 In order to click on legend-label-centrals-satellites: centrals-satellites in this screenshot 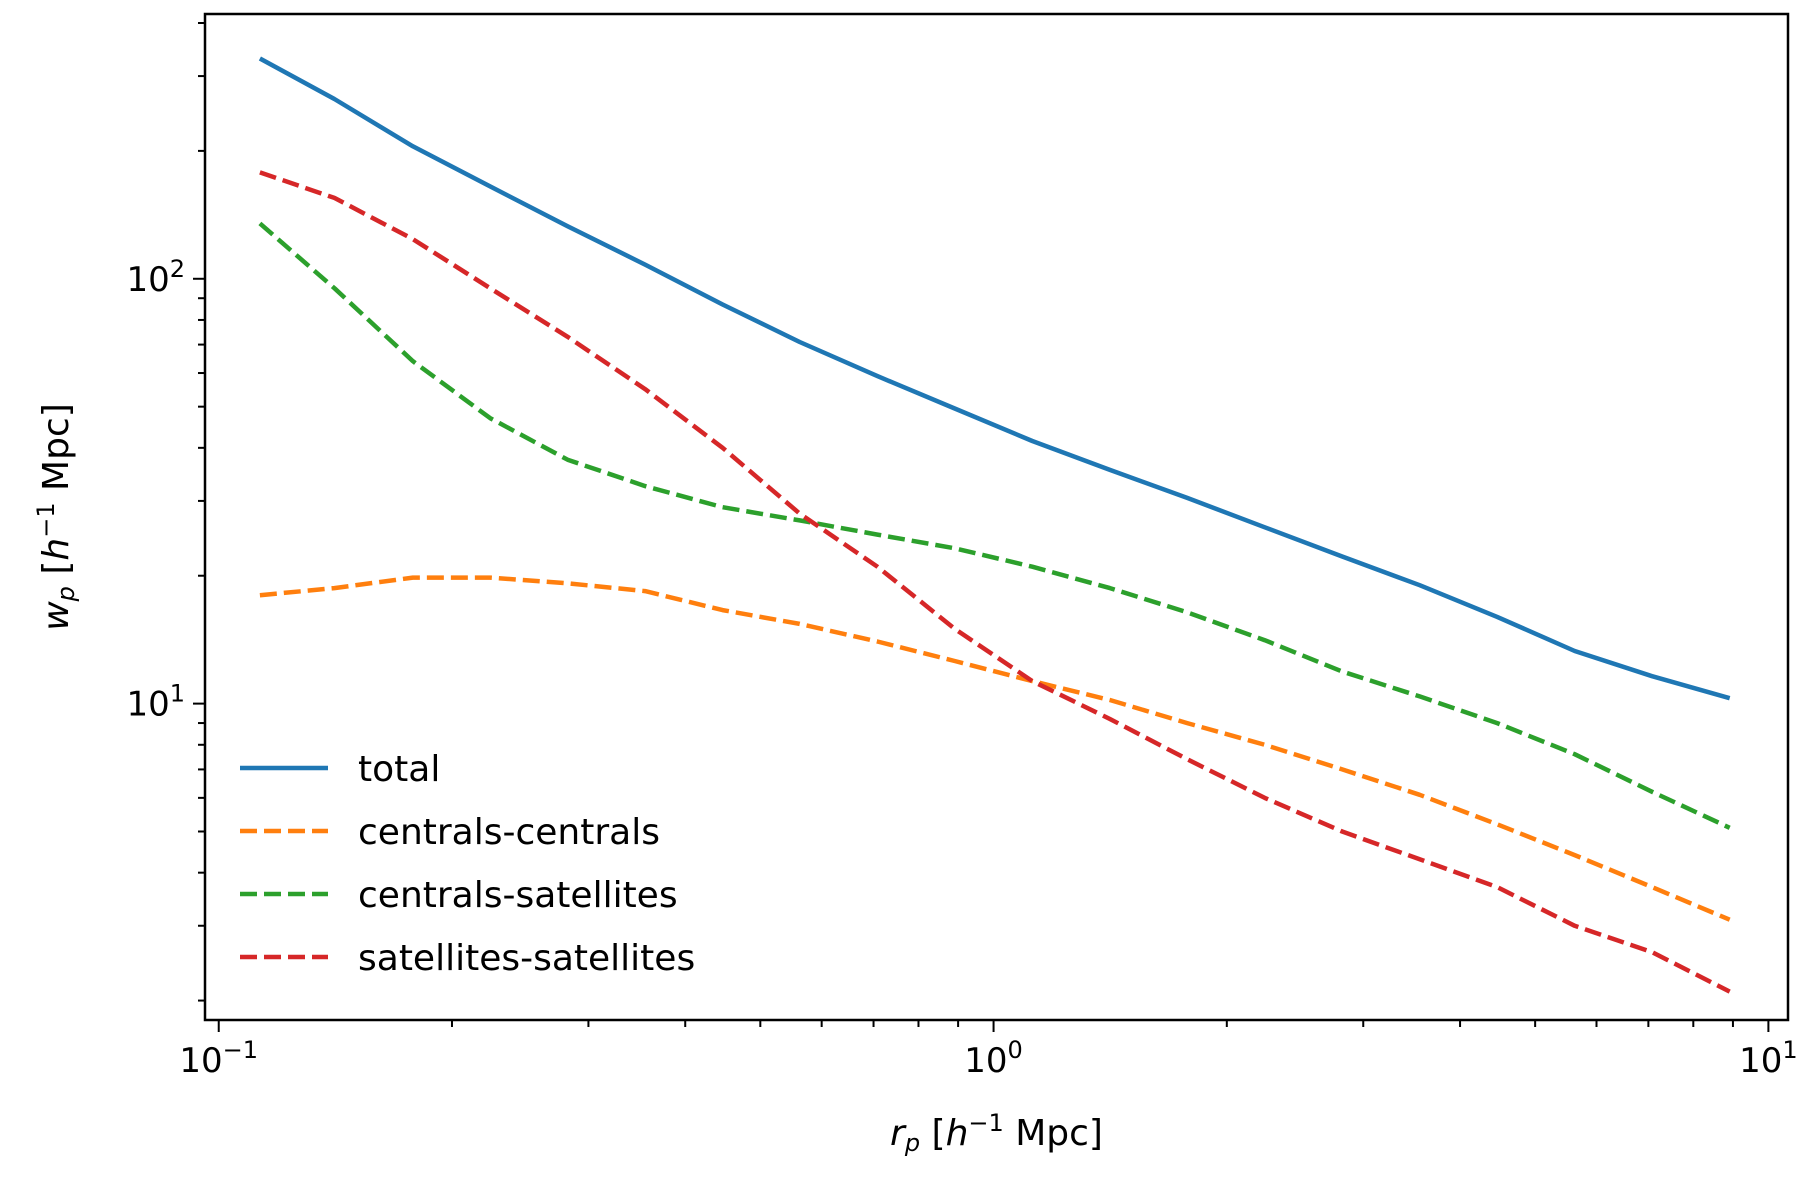, I will do `click(518, 895)`.